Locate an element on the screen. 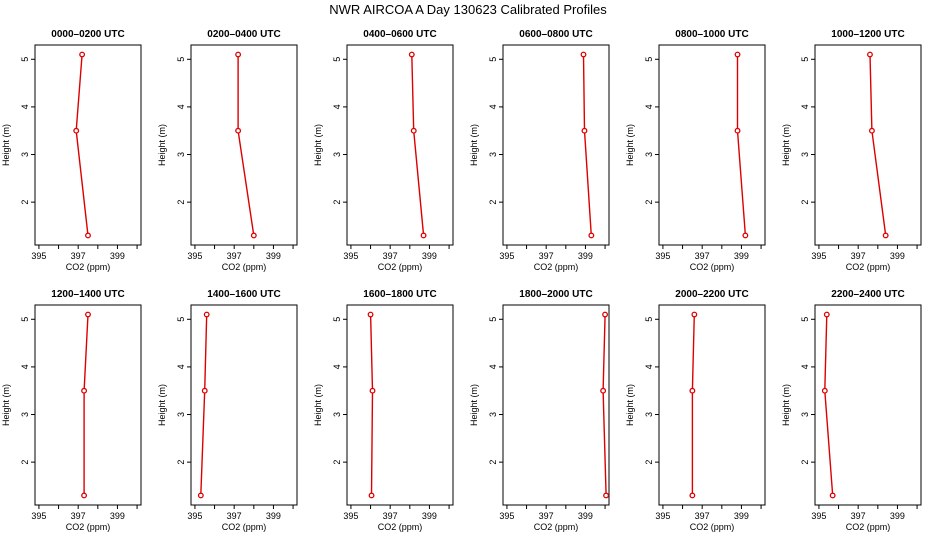  panel-title: 1800–2000 UTC is located at coordinates (555, 294).